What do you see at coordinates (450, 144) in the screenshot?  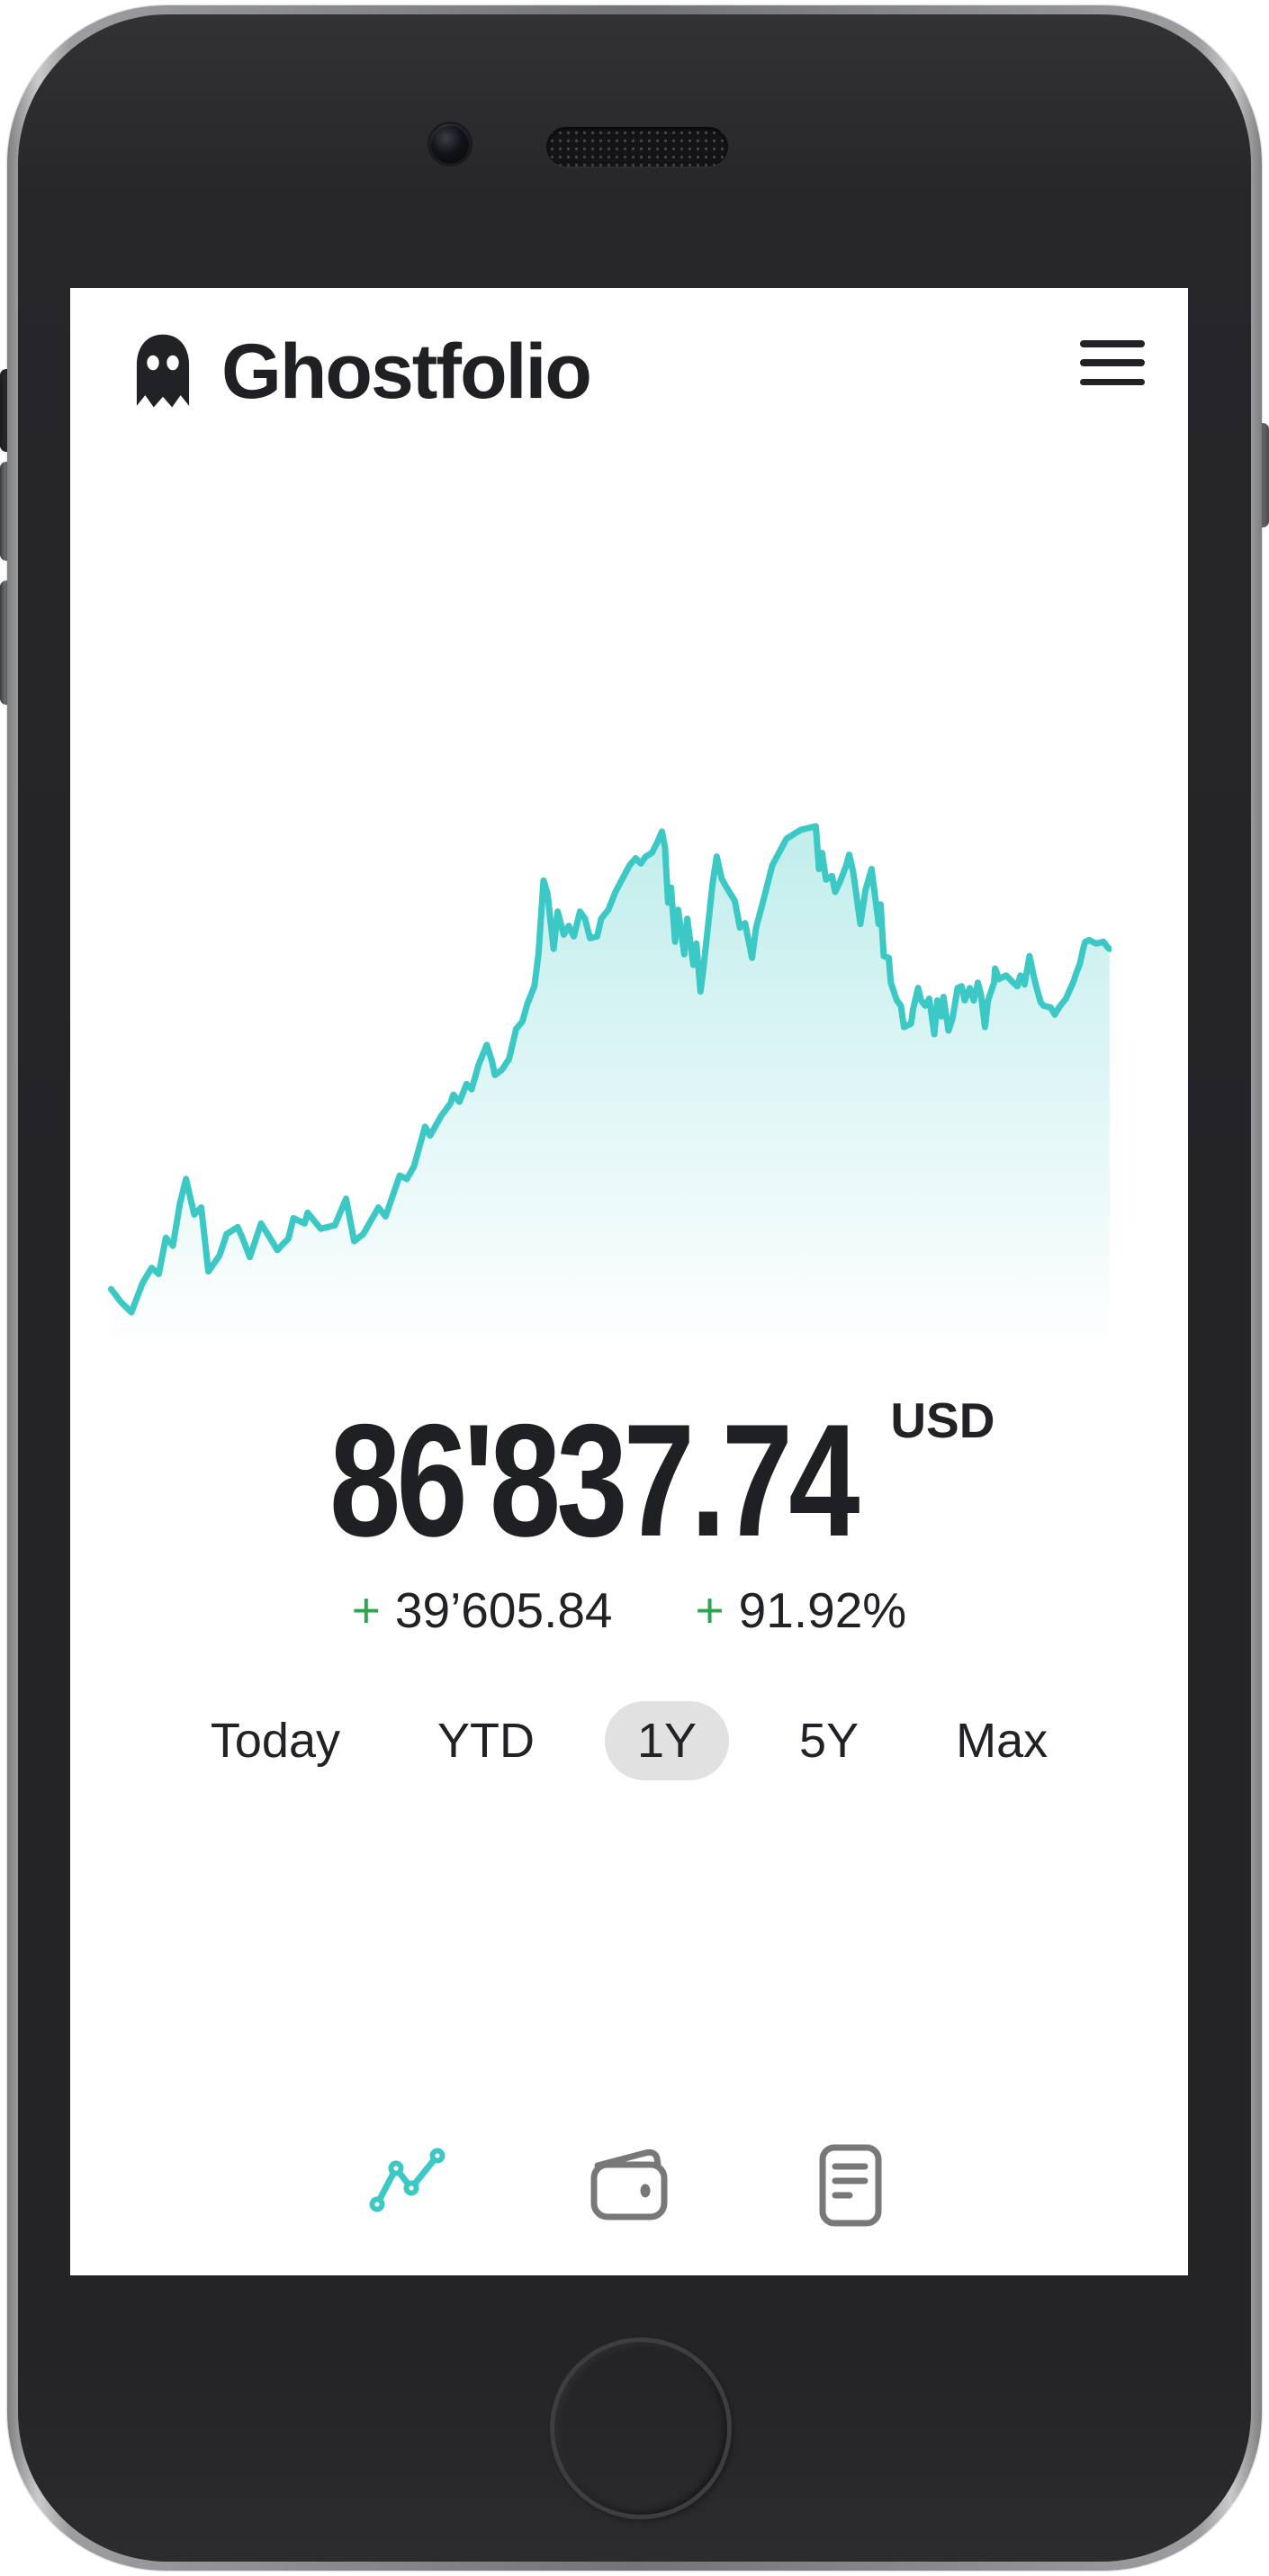 I see `front-camera` at bounding box center [450, 144].